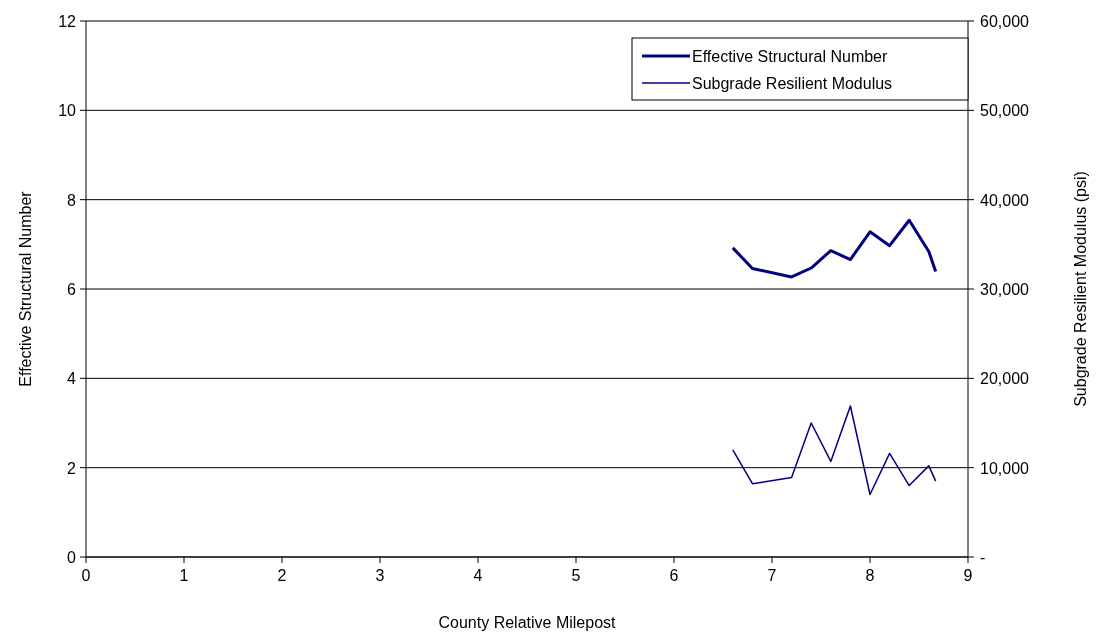 The height and width of the screenshot is (644, 1105). What do you see at coordinates (983, 557) in the screenshot?
I see `y2-tick-label: -` at bounding box center [983, 557].